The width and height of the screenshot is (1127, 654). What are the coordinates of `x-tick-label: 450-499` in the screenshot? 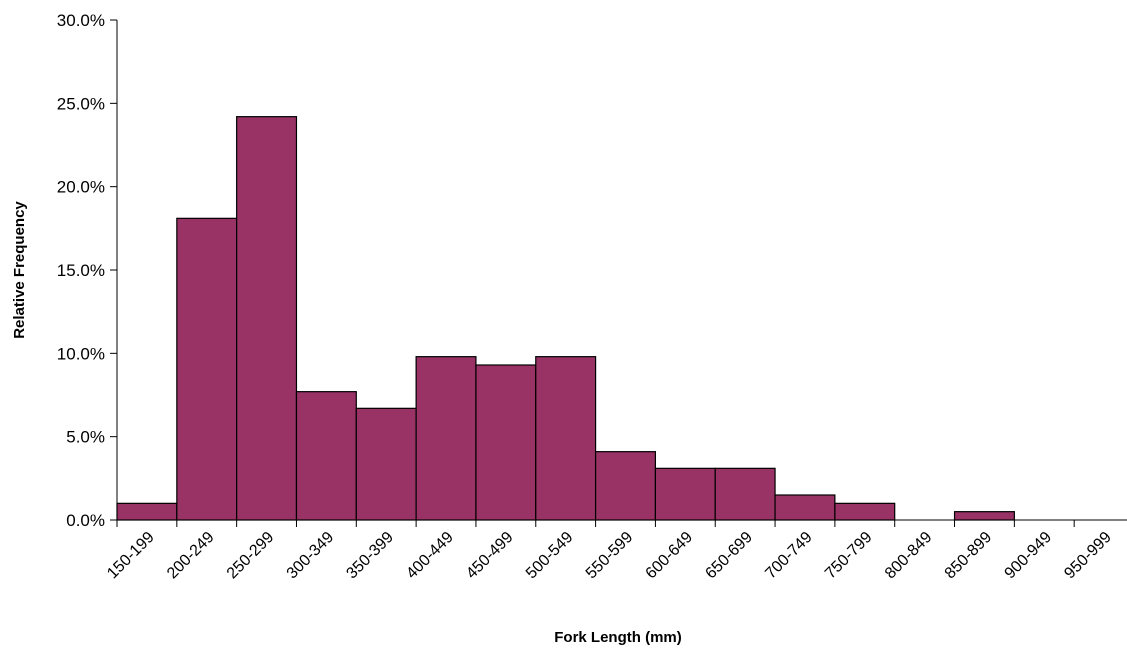 It's located at (490, 556).